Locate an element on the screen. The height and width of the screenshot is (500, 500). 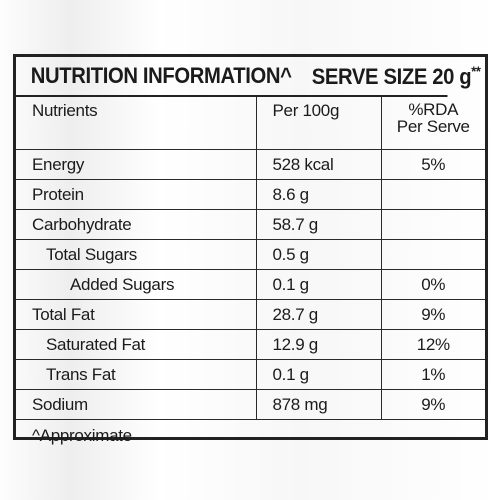
table-row: Sodium 878 mg 9% is located at coordinates (250, 404).